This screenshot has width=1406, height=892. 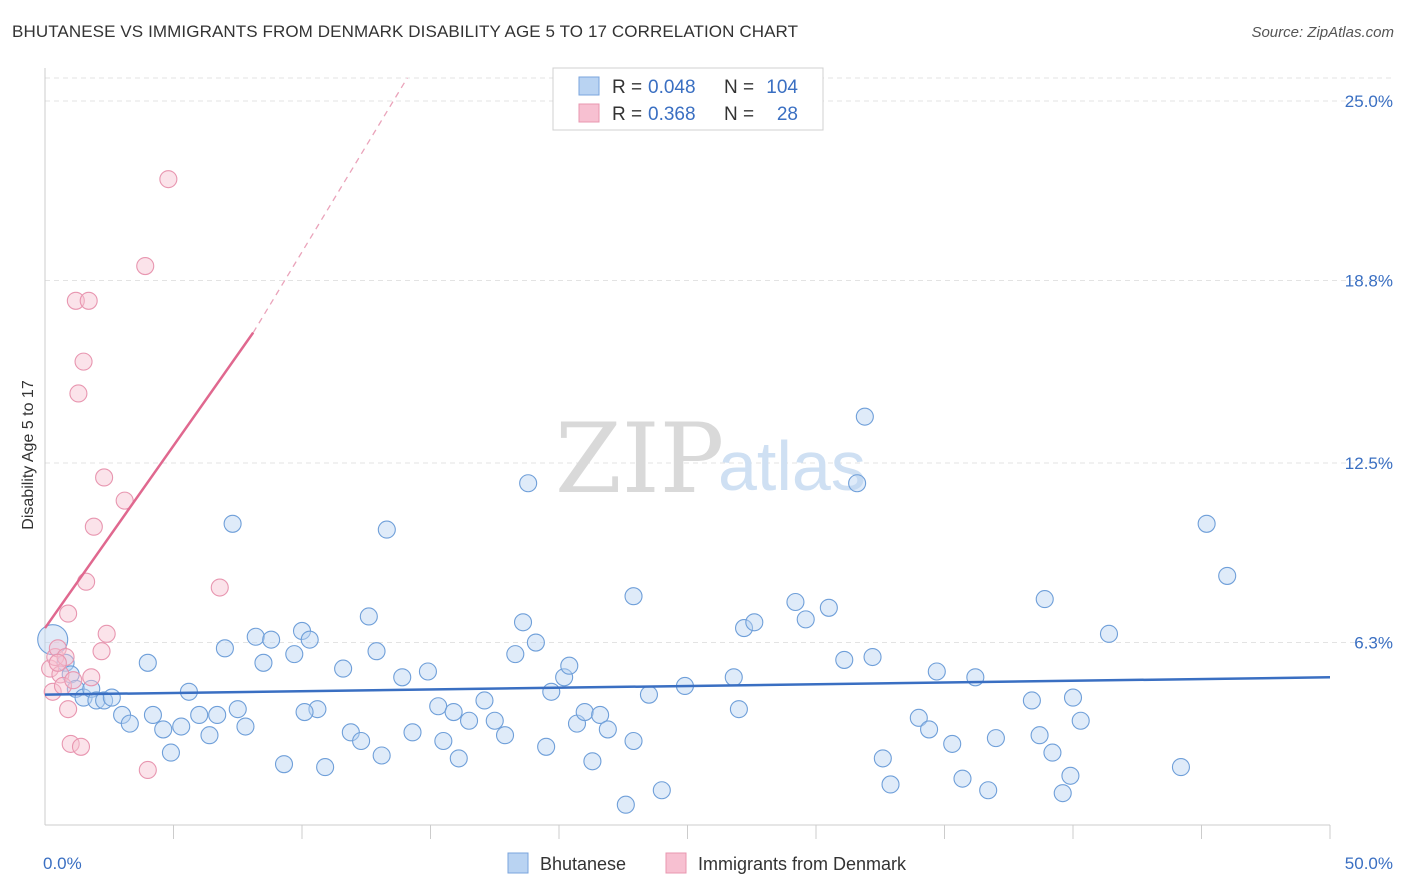 What do you see at coordinates (1373, 643) in the screenshot?
I see `y-tick-label-0: 6.3%` at bounding box center [1373, 643].